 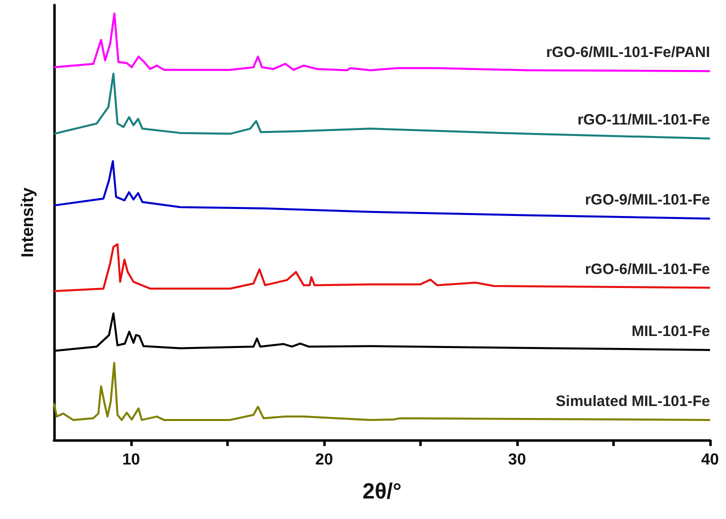 I want to click on series-label: rGO-6/MIL-101-Fe, so click(x=647, y=269).